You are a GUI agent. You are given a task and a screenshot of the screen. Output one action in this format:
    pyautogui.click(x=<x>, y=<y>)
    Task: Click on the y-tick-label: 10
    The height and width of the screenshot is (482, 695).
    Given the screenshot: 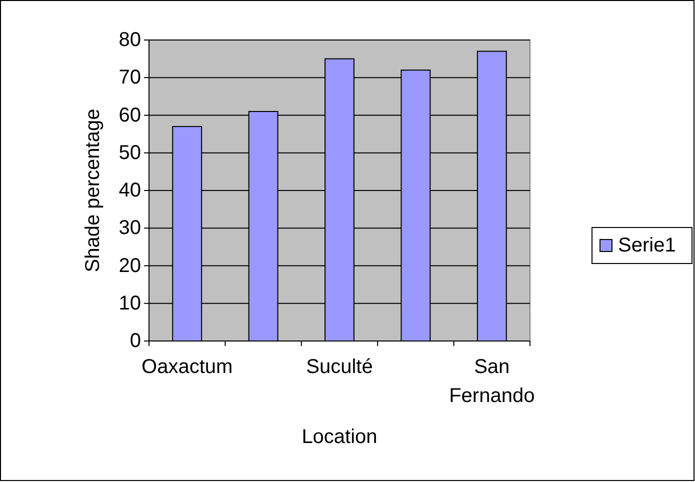 What is the action you would take?
    pyautogui.click(x=129, y=303)
    